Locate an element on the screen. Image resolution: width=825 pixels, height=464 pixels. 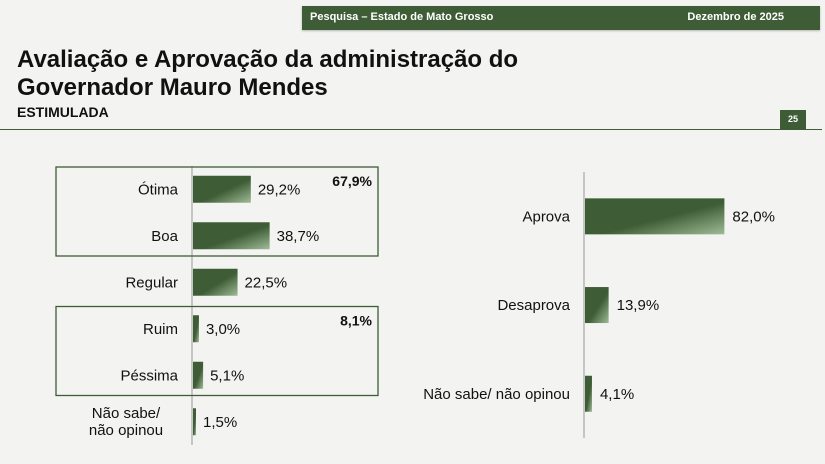
category-label-4: Ruim is located at coordinates (160, 329).